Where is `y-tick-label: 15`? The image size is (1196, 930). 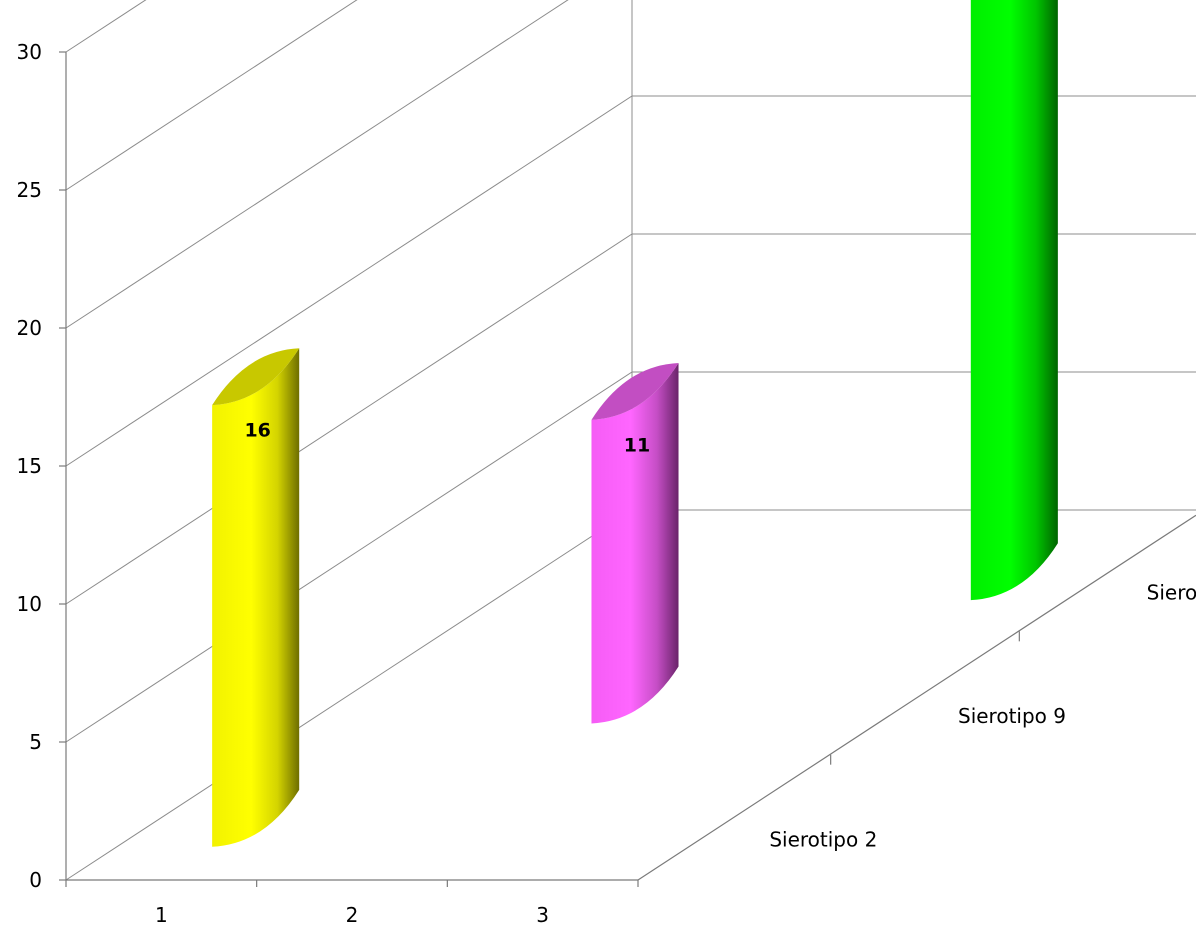
y-tick-label: 15 is located at coordinates (29, 466).